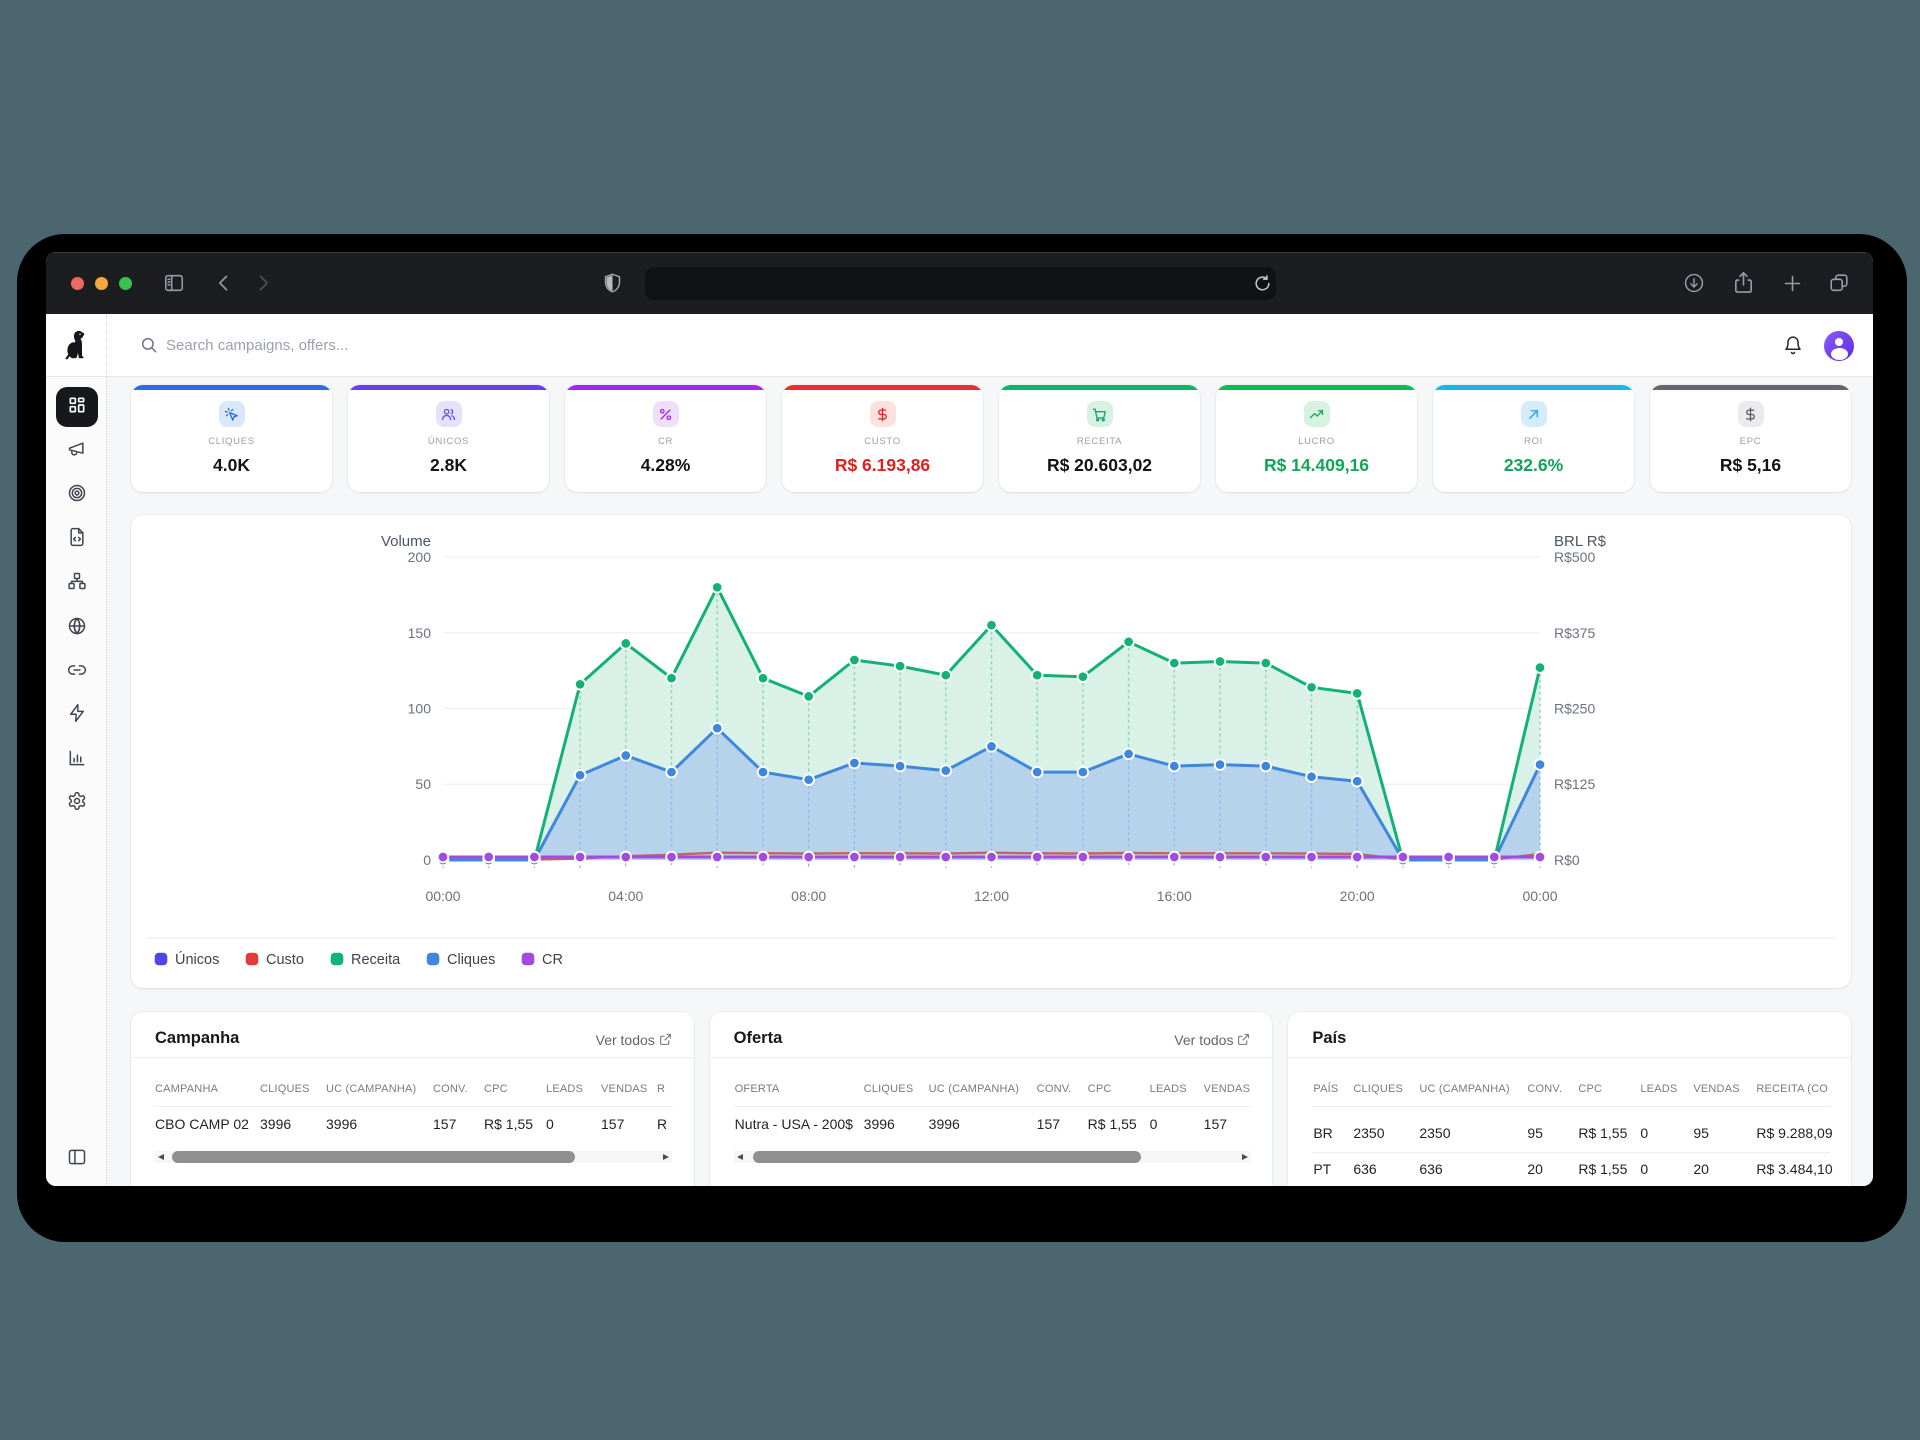  Describe the element at coordinates (420, 633) in the screenshot. I see `svg-text: 150` at that location.